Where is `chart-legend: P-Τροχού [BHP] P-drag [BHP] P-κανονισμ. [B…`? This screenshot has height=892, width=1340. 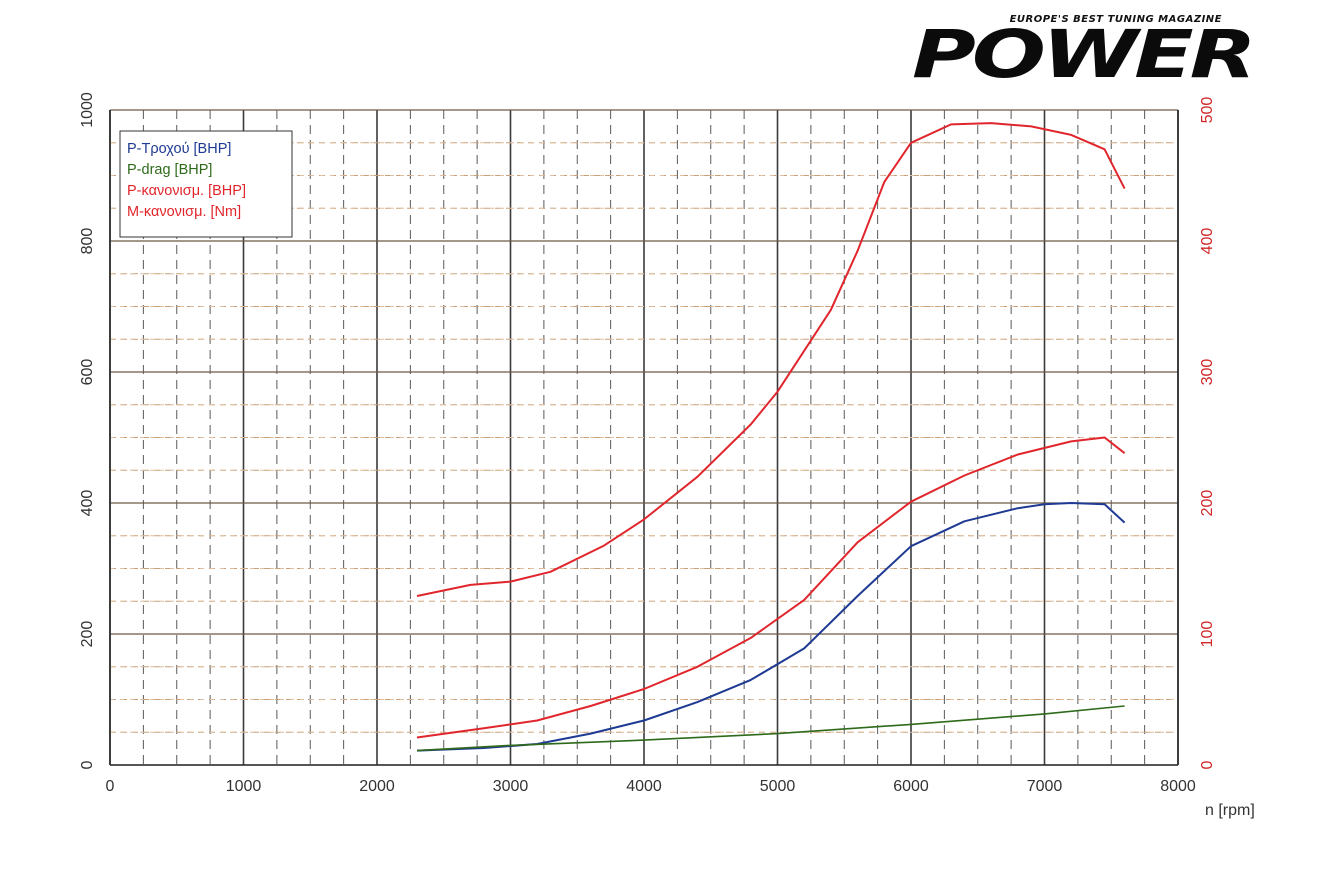
chart-legend: P-Τροχού [BHP] P-drag [BHP] P-κανονισμ. [B… is located at coordinates (206, 184).